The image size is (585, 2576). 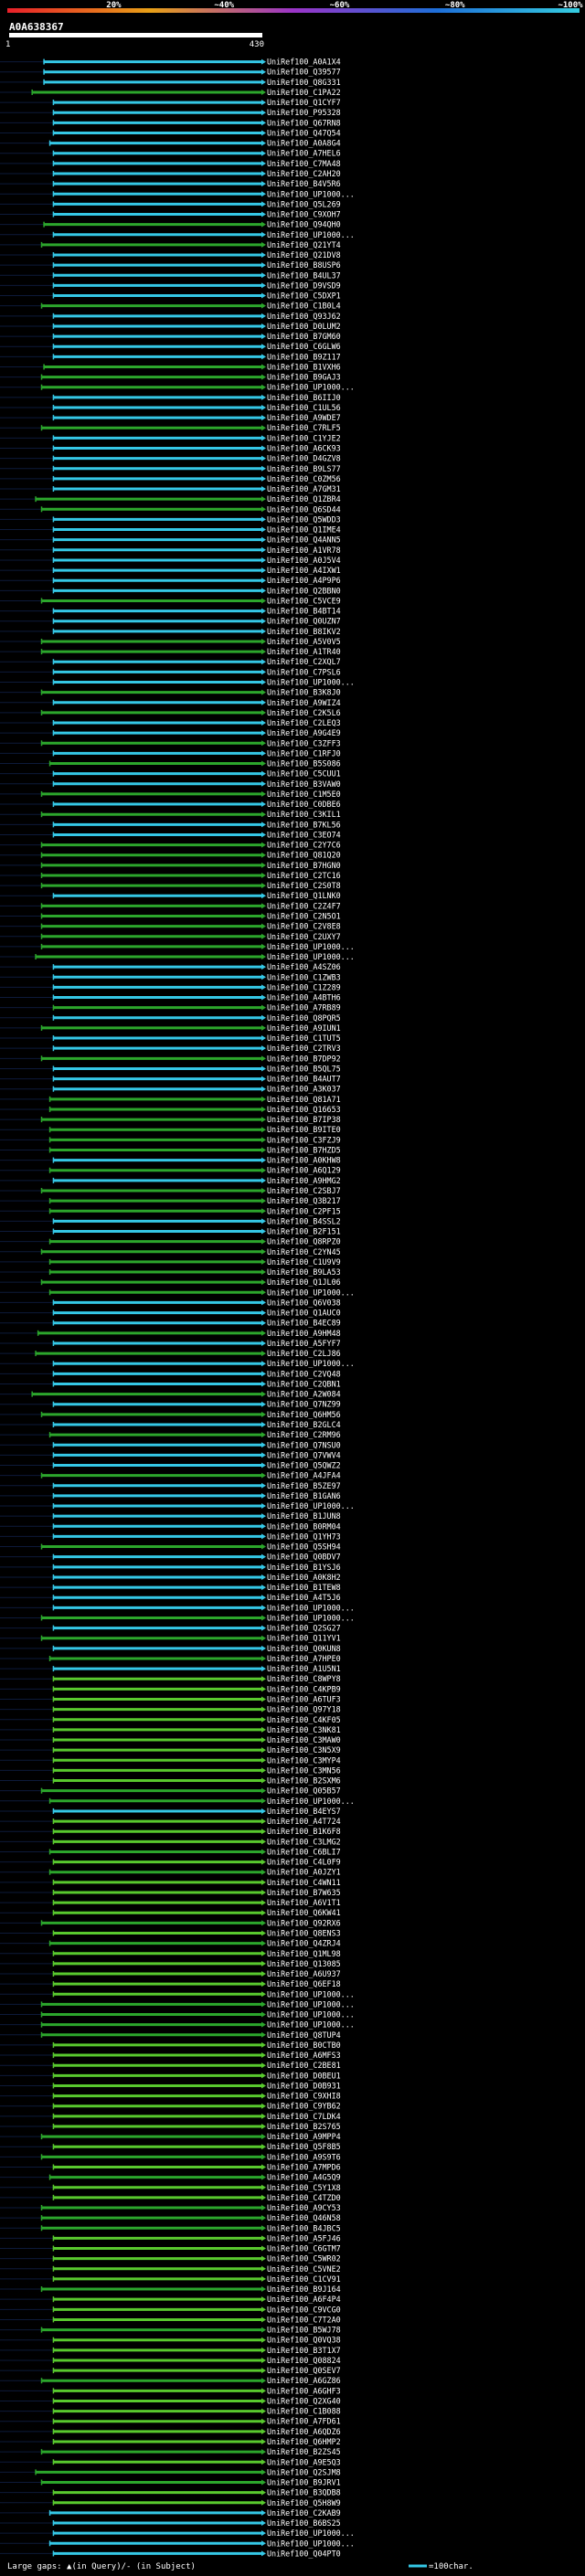 What do you see at coordinates (304, 834) in the screenshot?
I see `hit-label: UniRef100_C3EO74` at bounding box center [304, 834].